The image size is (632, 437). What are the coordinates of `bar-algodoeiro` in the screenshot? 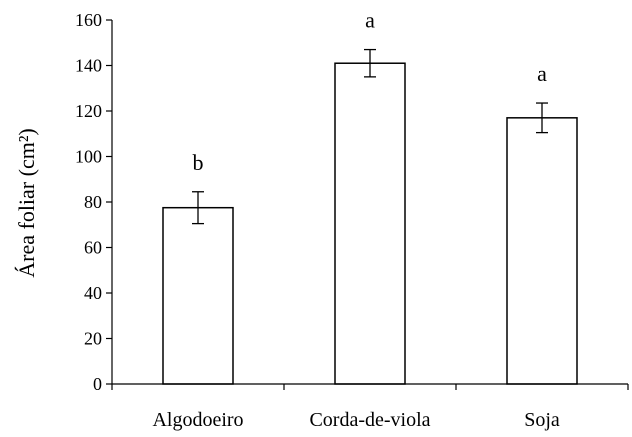 It's located at (198, 295).